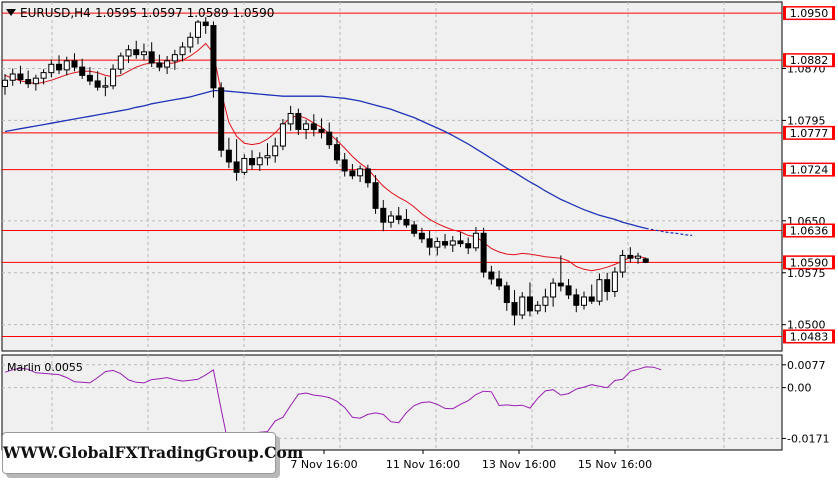 This screenshot has width=838, height=480. I want to click on price-tick-label: 1.0795, so click(806, 120).